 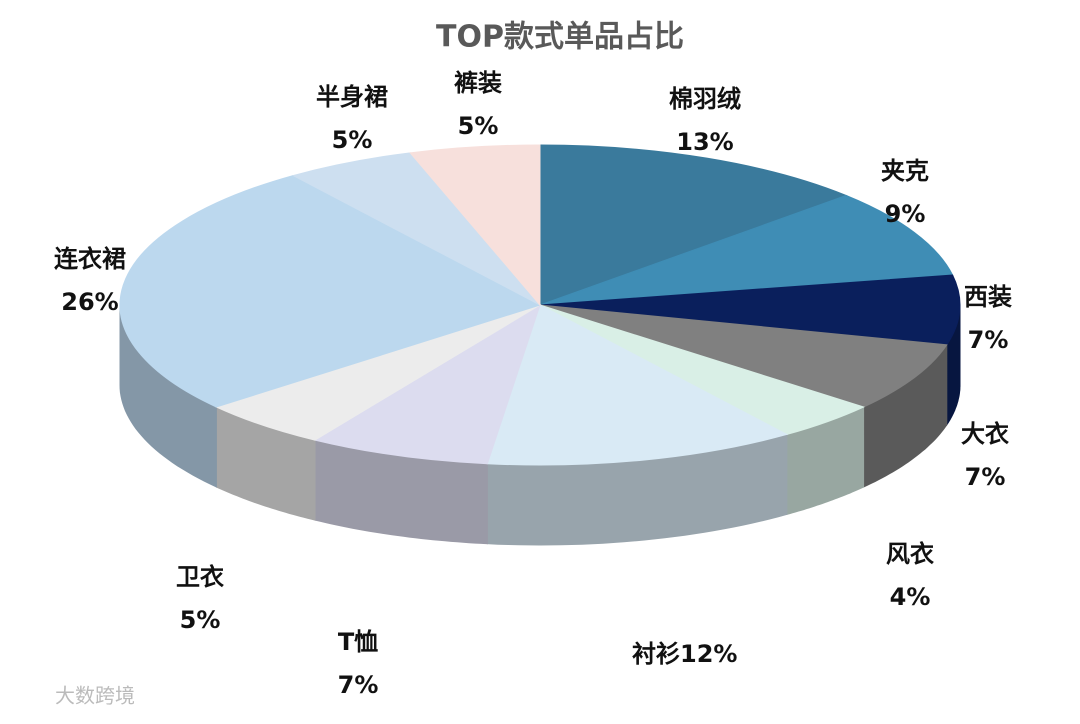 What do you see at coordinates (560, 37) in the screenshot?
I see `chart-title: TOP款式单品占比` at bounding box center [560, 37].